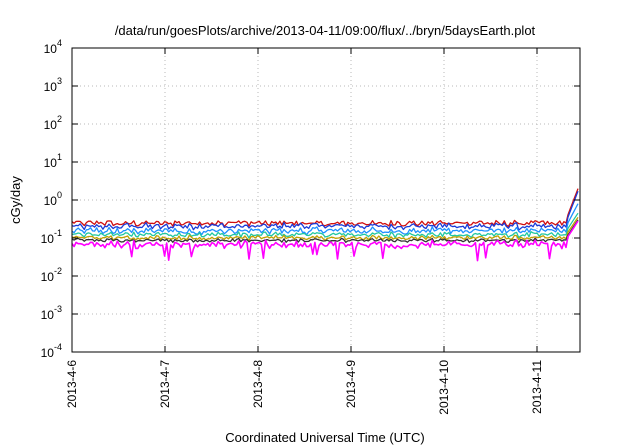 This screenshot has height=448, width=640. I want to click on y-tick-label: 10¹, so click(53, 161).